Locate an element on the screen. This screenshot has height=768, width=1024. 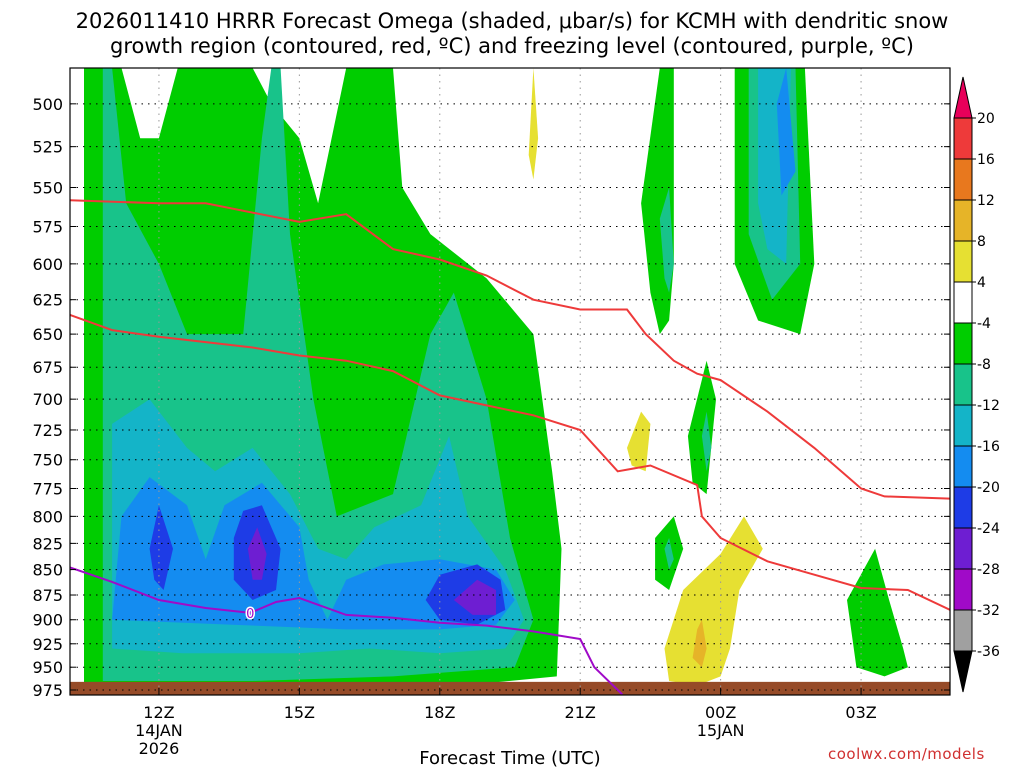
x-tick-date: 15JAN is located at coordinates (721, 730).